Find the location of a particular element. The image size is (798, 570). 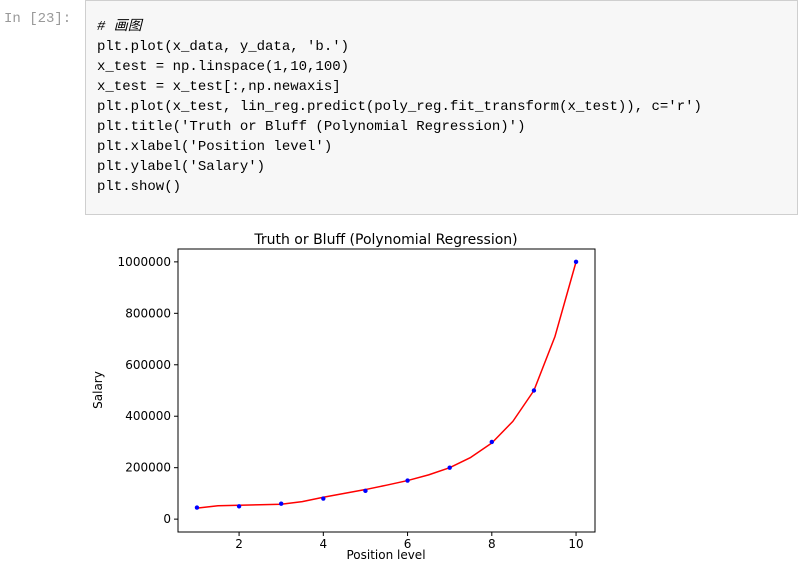

x-axis-label: Position level is located at coordinates (385, 555).